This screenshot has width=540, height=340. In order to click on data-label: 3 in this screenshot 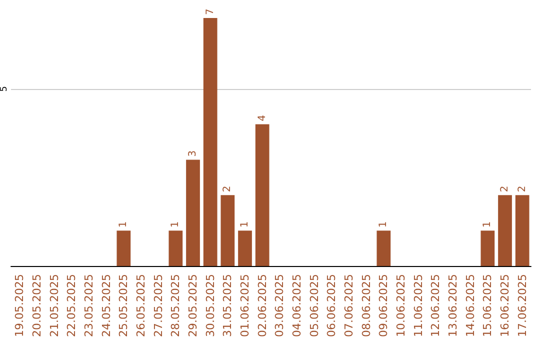, I will do `click(193, 153)`.